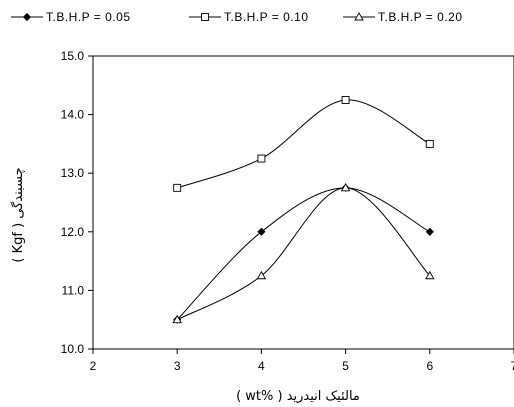 The width and height of the screenshot is (514, 407). I want to click on y-tick-label: 14.0, so click(73, 115).